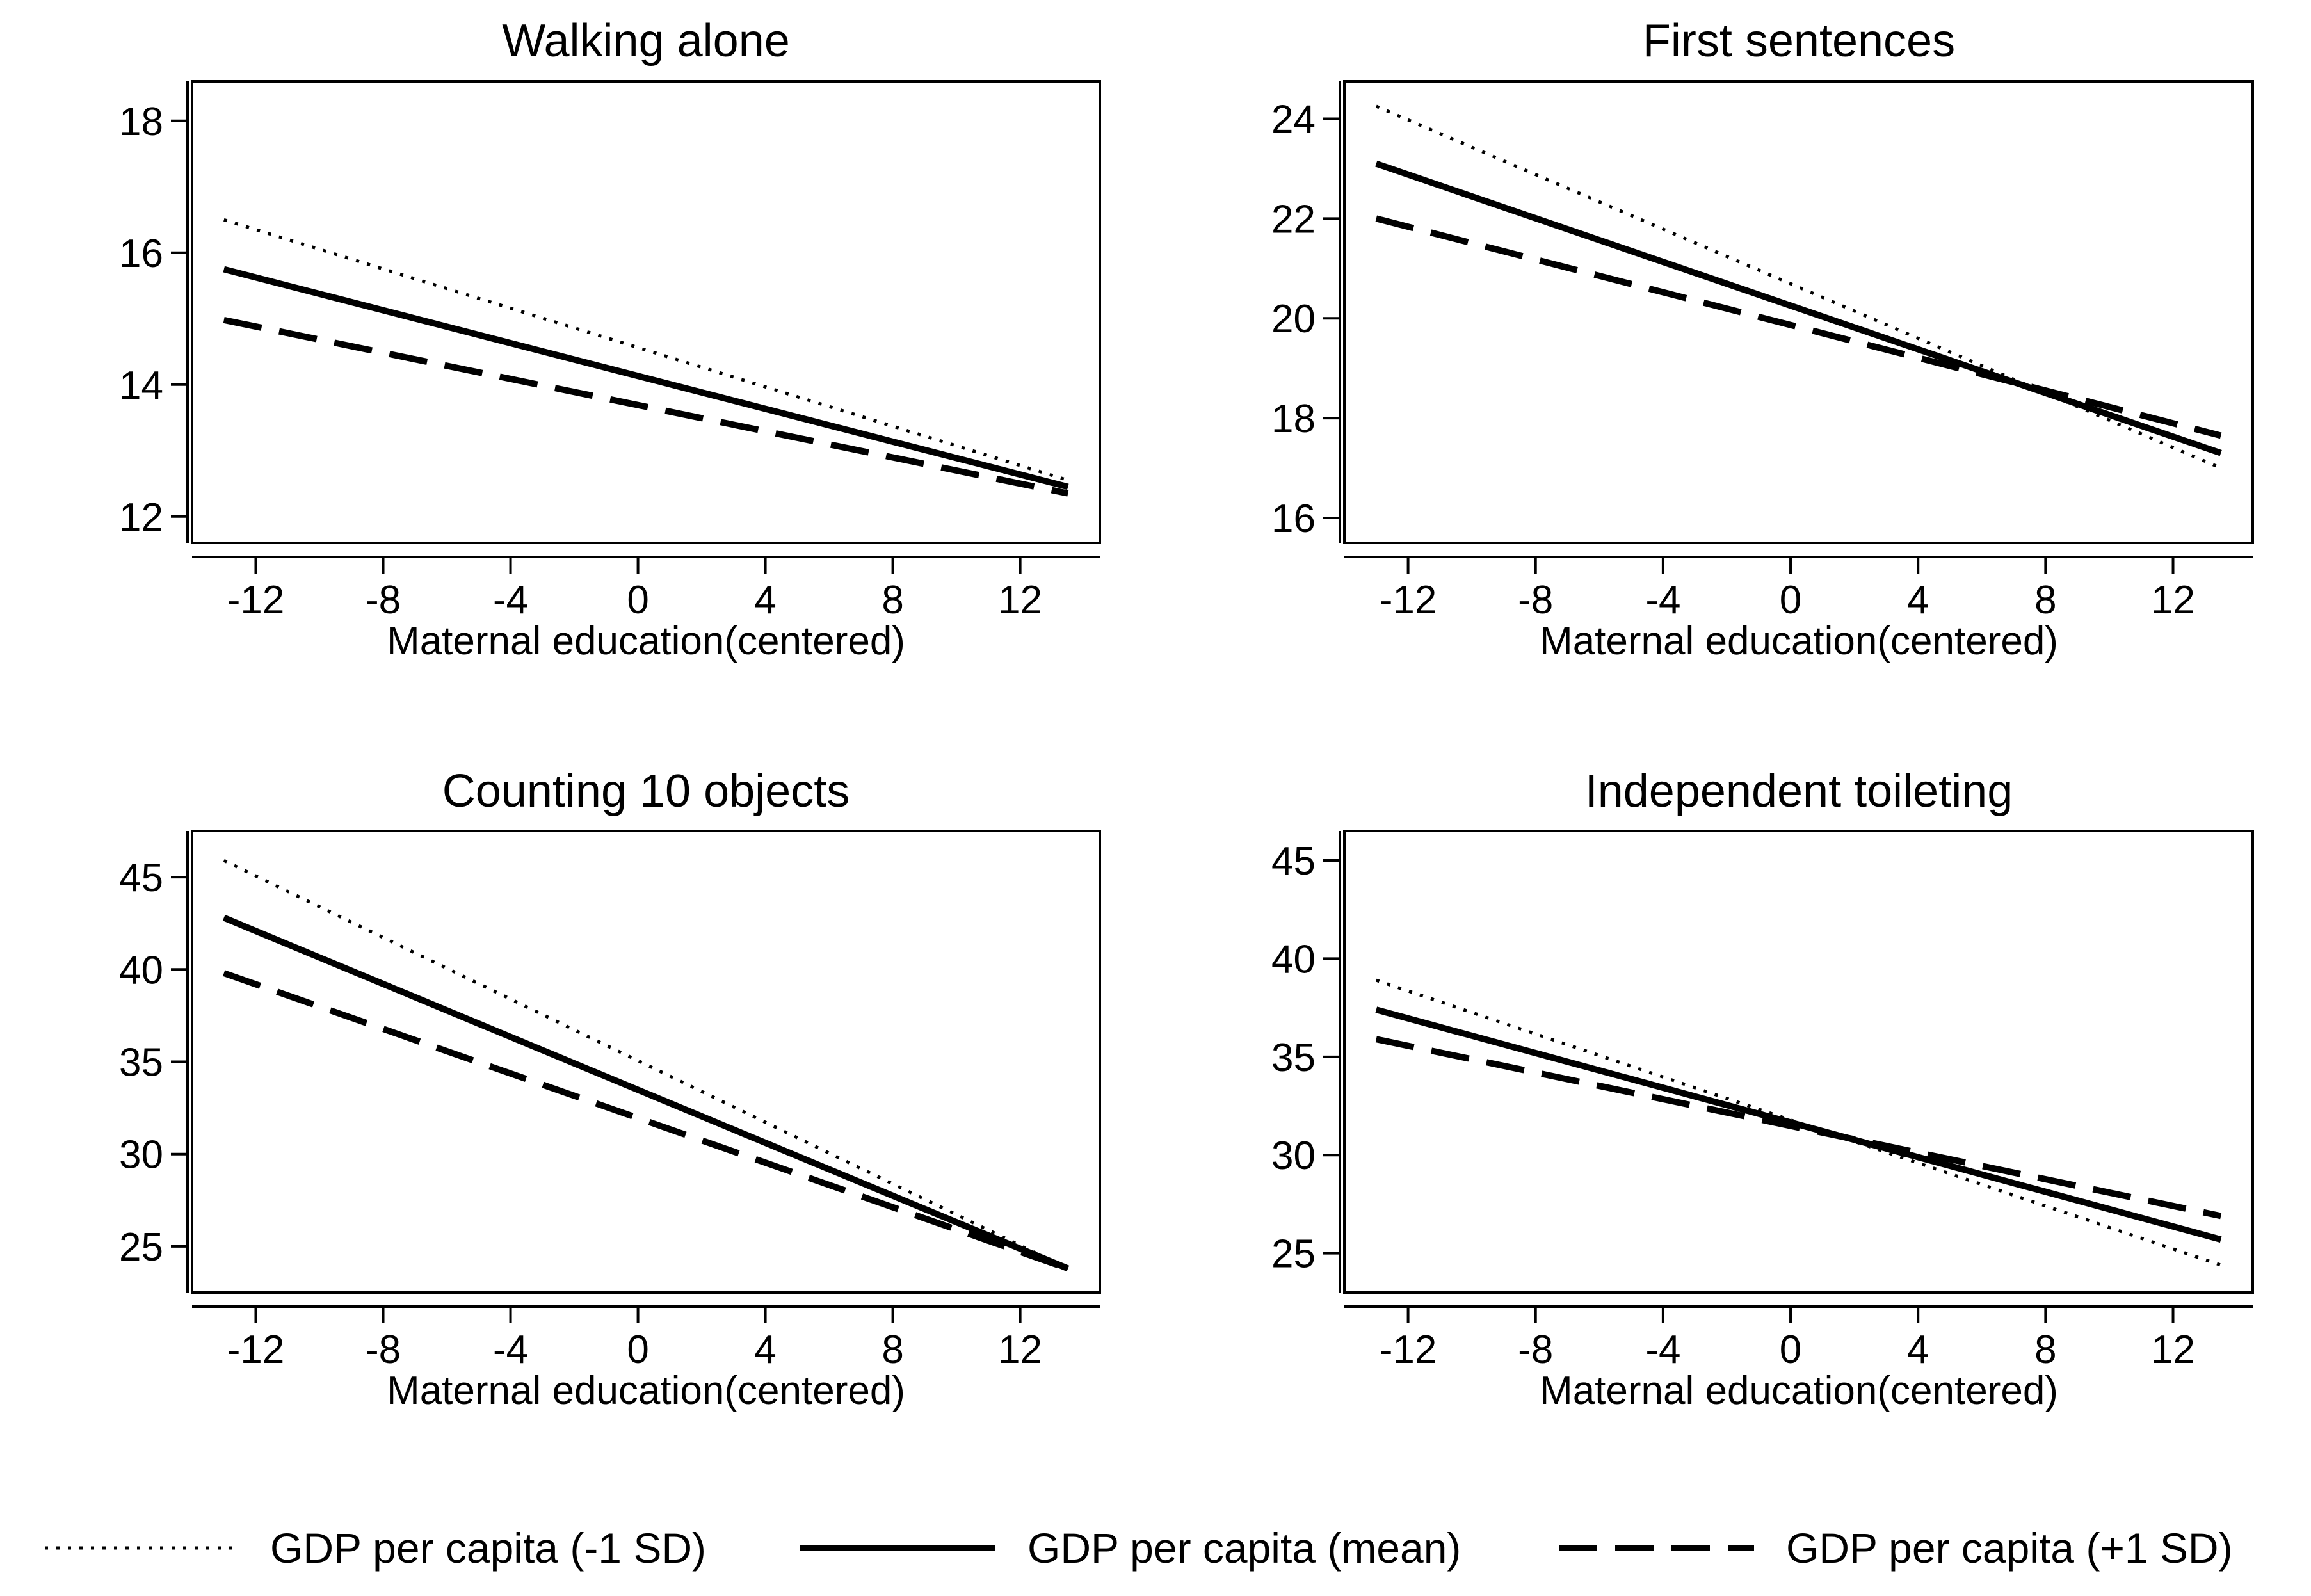 The width and height of the screenshot is (2311, 1596). Describe the element at coordinates (141, 518) in the screenshot. I see `y-tick-label: 12` at that location.